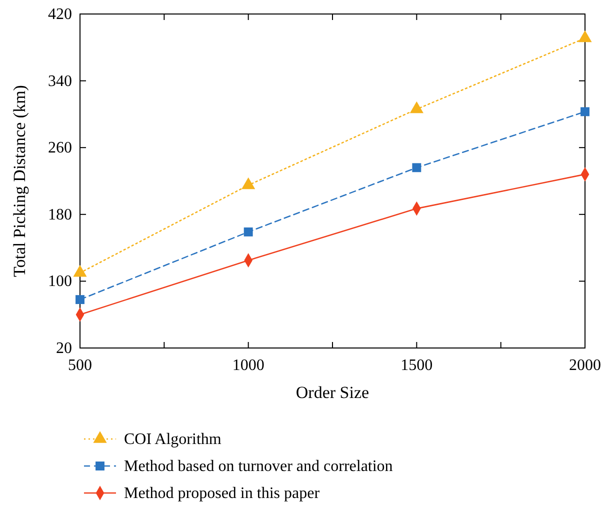  I want to click on x-tick-label: 2000, so click(585, 365).